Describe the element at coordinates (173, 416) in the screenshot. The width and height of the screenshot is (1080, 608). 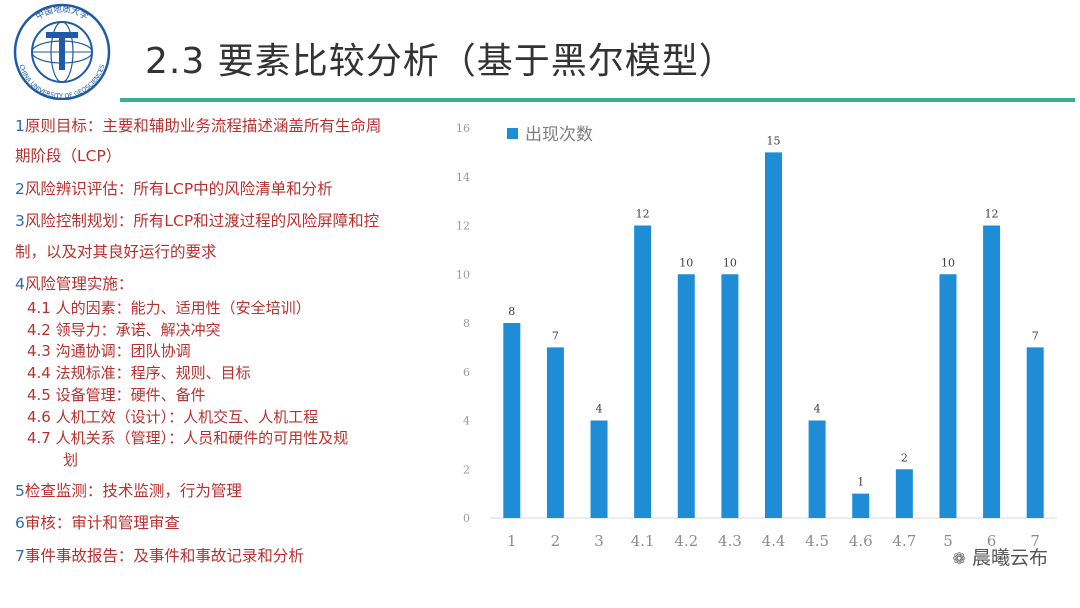
I see `outline-subitem-4-6: 4.6 人机工效（设计）：人机交互、人机工程` at that location.